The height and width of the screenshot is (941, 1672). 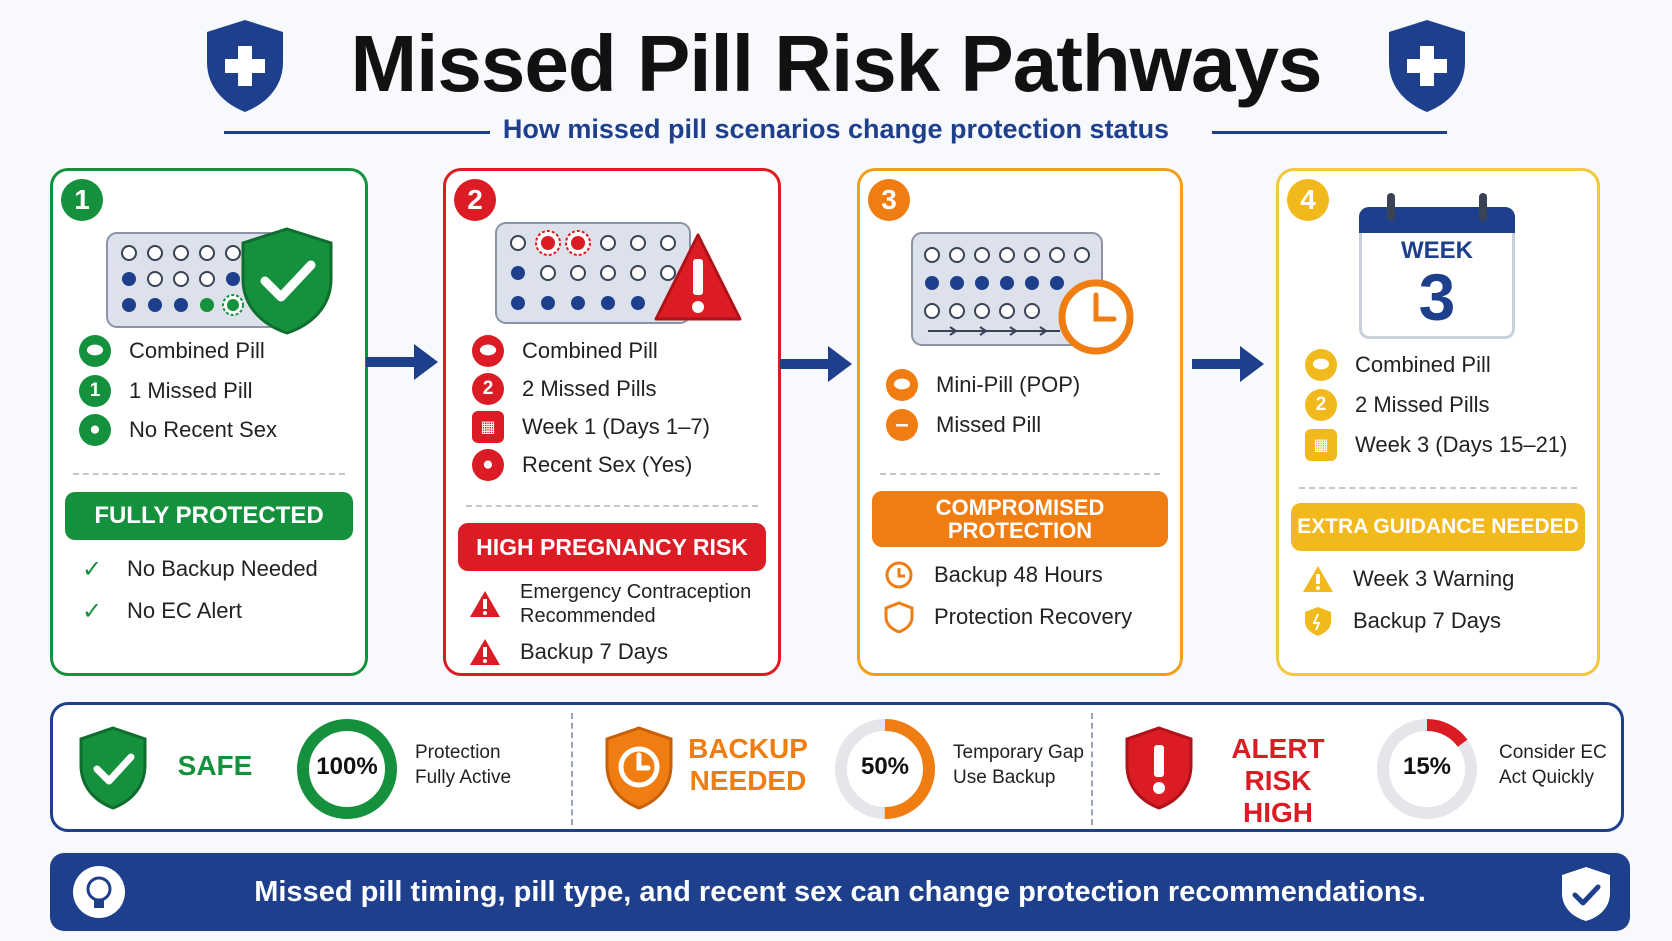 I want to click on pill-pack-warning-icon, so click(x=618, y=273).